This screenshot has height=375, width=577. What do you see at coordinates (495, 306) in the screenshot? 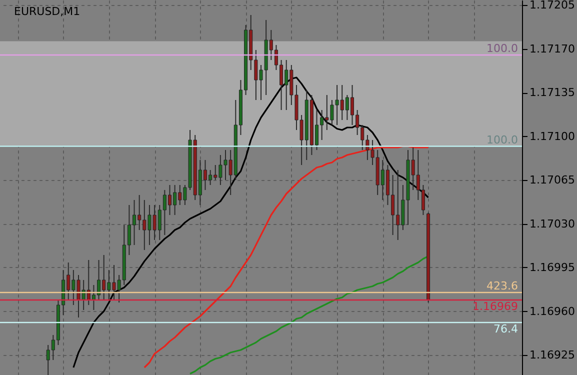
I see `ref-line-label: 1.16969` at bounding box center [495, 306].